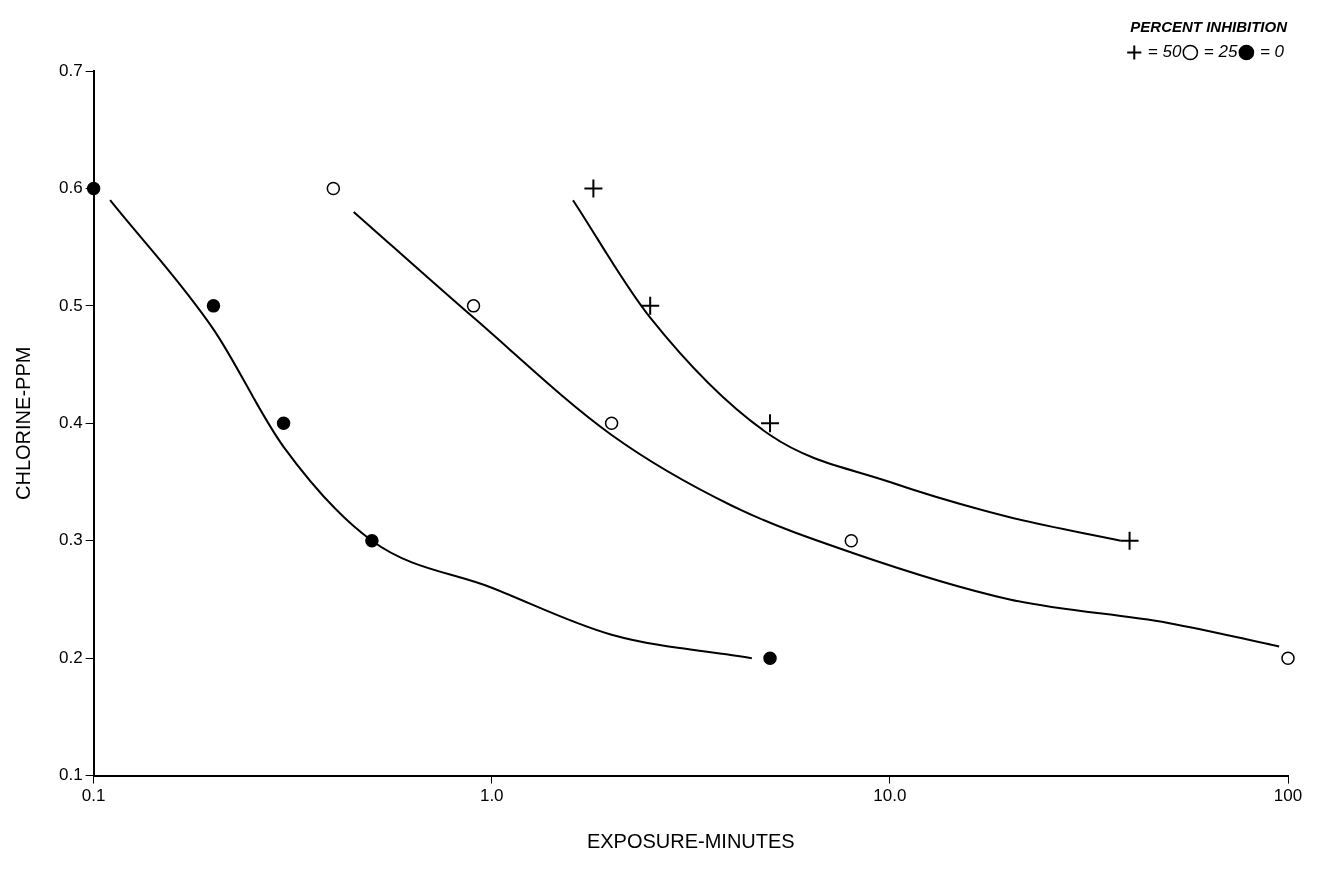 The image size is (1333, 874). What do you see at coordinates (70, 188) in the screenshot?
I see `y-tick-label: 0.6` at bounding box center [70, 188].